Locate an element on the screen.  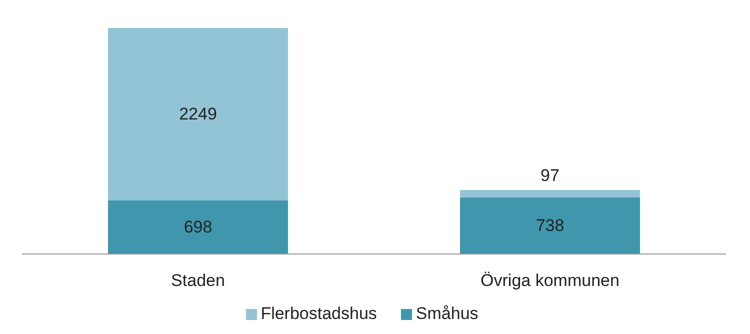
data-label: 2249 is located at coordinates (198, 114).